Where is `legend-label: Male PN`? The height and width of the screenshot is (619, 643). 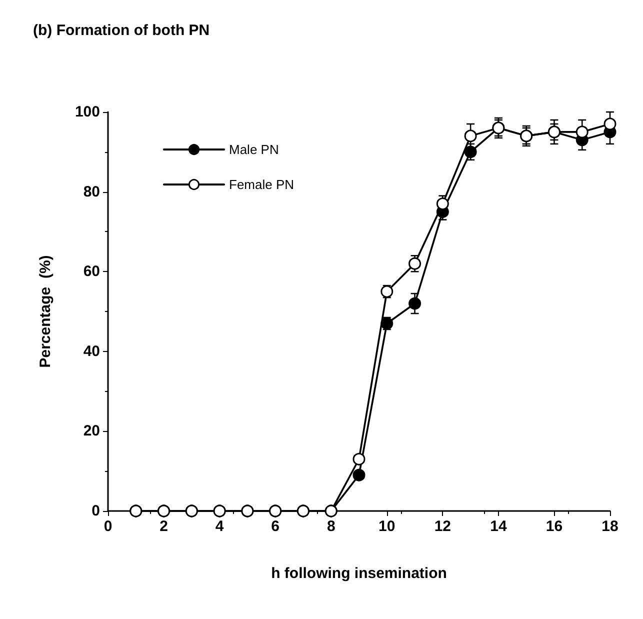
legend-label: Male PN is located at coordinates (254, 149).